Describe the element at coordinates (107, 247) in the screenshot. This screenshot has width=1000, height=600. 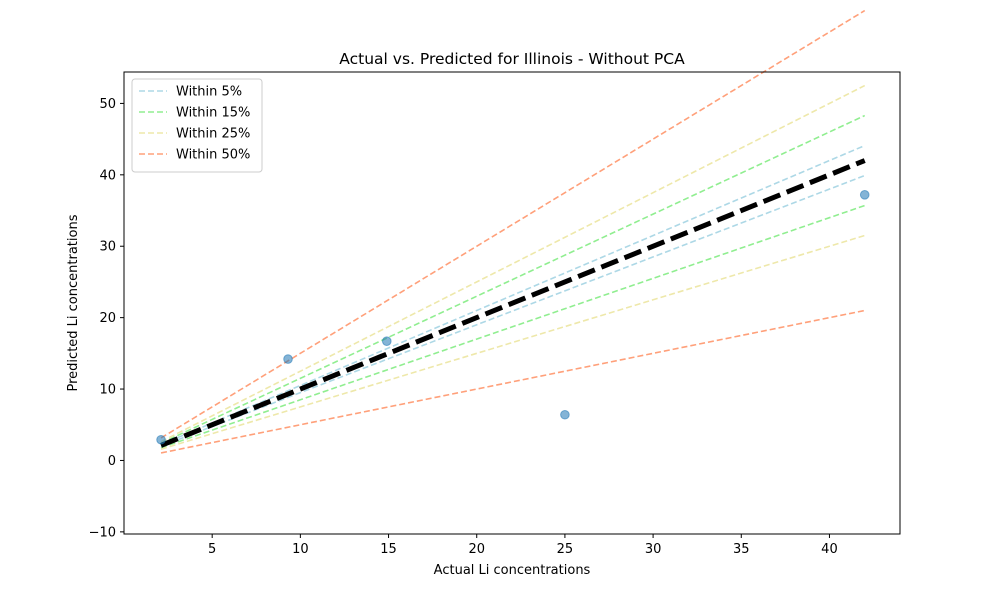
I see `y-tick-label-4: 30` at that location.